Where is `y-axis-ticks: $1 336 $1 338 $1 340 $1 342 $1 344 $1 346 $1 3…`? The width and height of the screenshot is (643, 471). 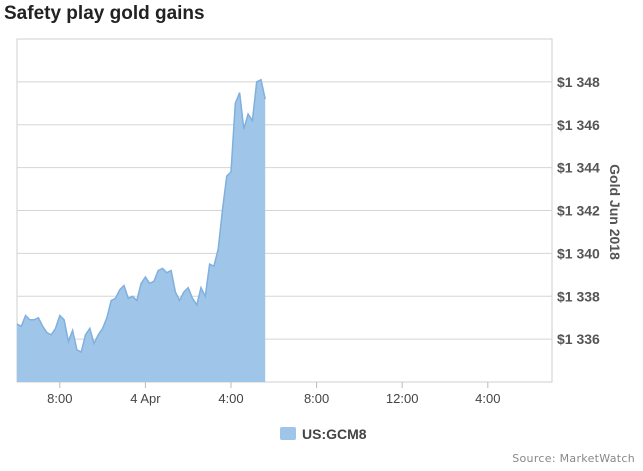
y-axis-ticks: $1 336 $1 338 $1 340 $1 342 $1 344 $1 346 $1 3… is located at coordinates (578, 210).